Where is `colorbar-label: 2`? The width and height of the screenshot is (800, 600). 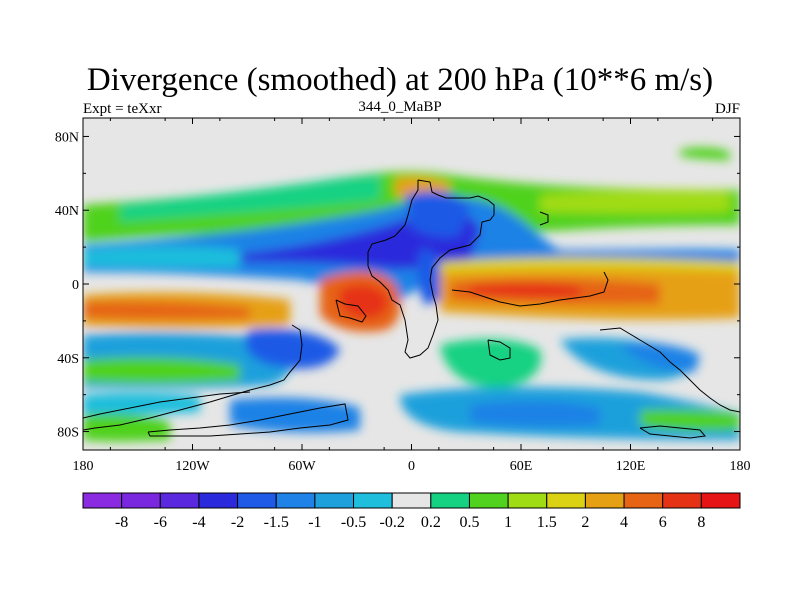 colorbar-label: 2 is located at coordinates (585, 522).